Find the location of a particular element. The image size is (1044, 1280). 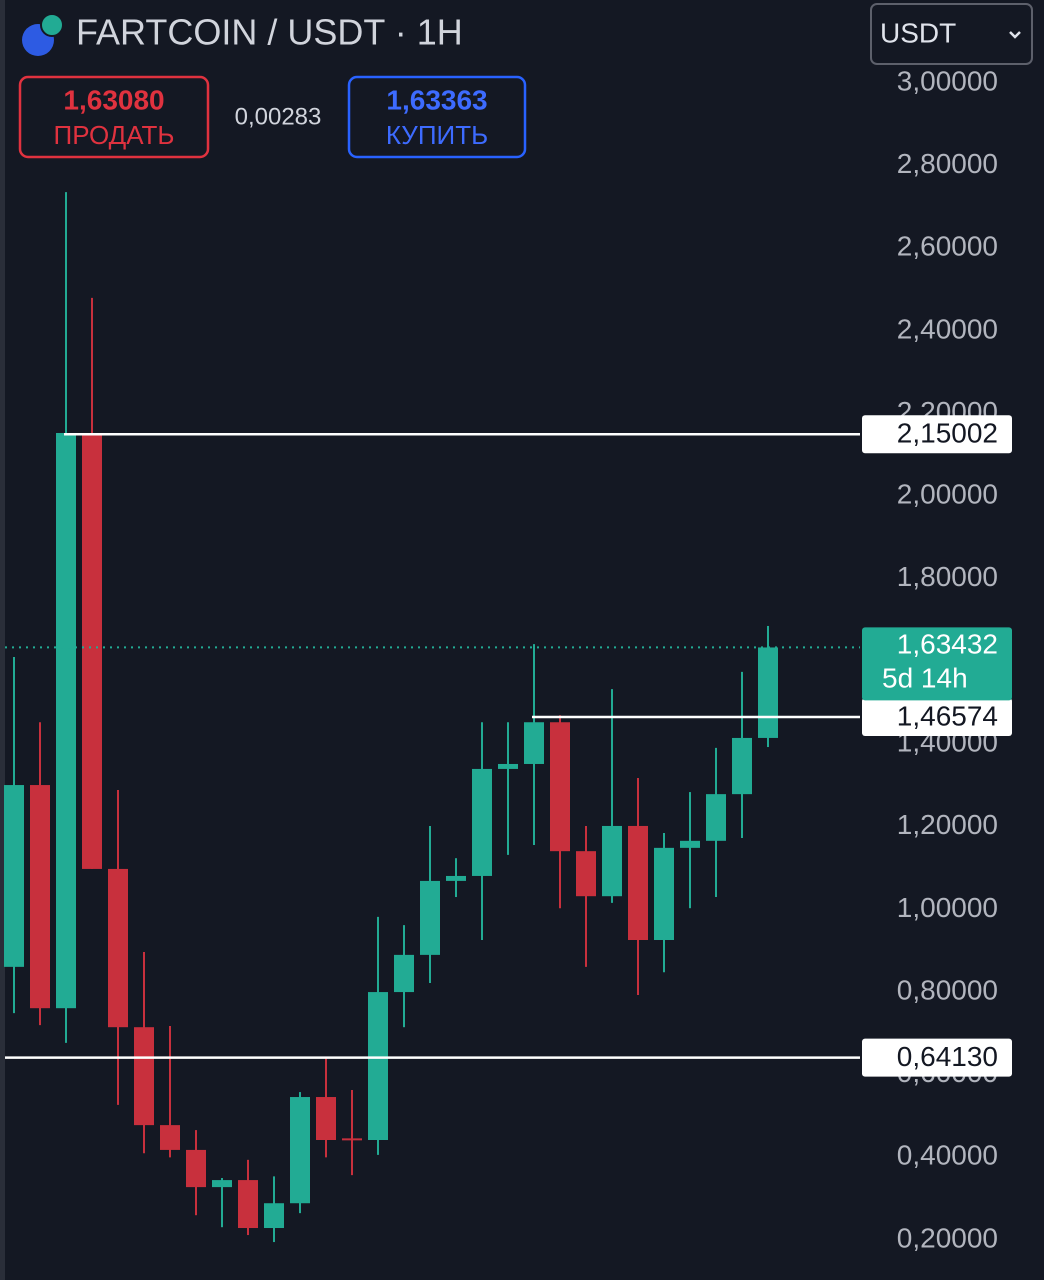

left-edge is located at coordinates (2, 640).